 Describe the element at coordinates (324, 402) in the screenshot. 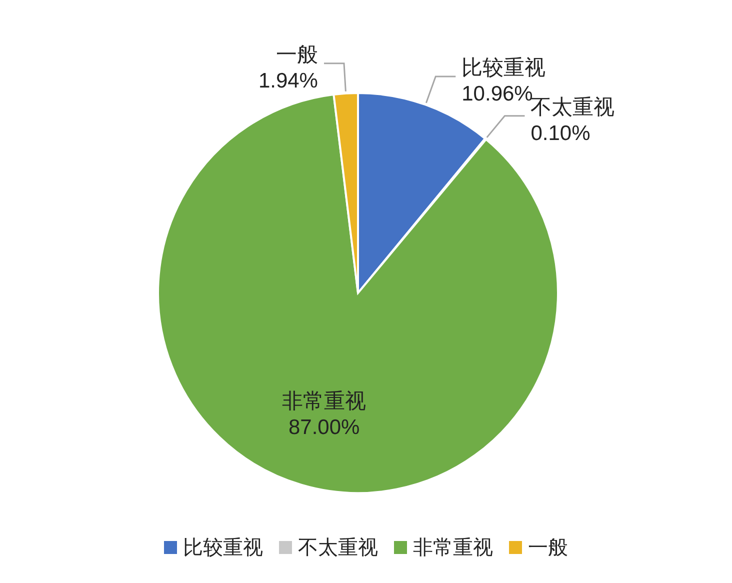

I see `slice-label: 非常重视` at that location.